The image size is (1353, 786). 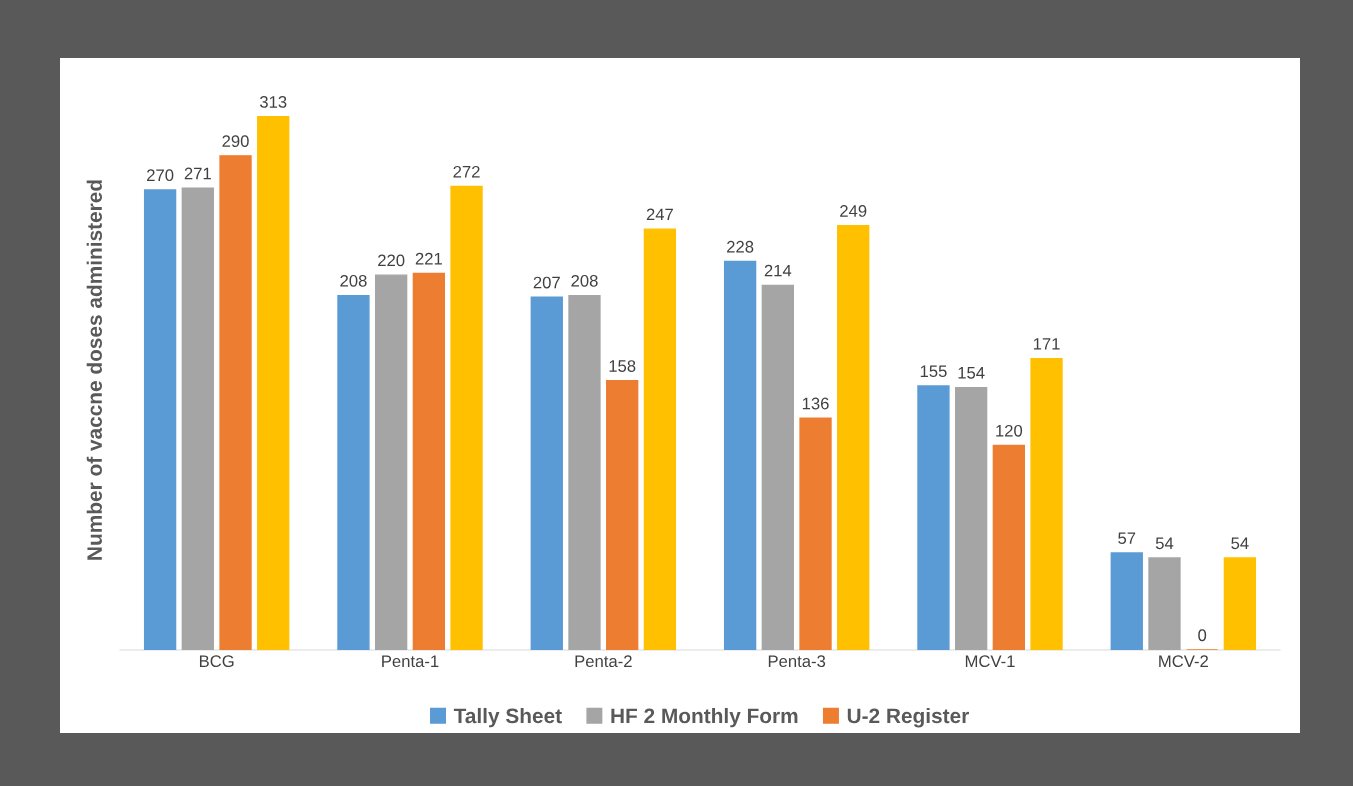 I want to click on data-label: 249, so click(x=853, y=211).